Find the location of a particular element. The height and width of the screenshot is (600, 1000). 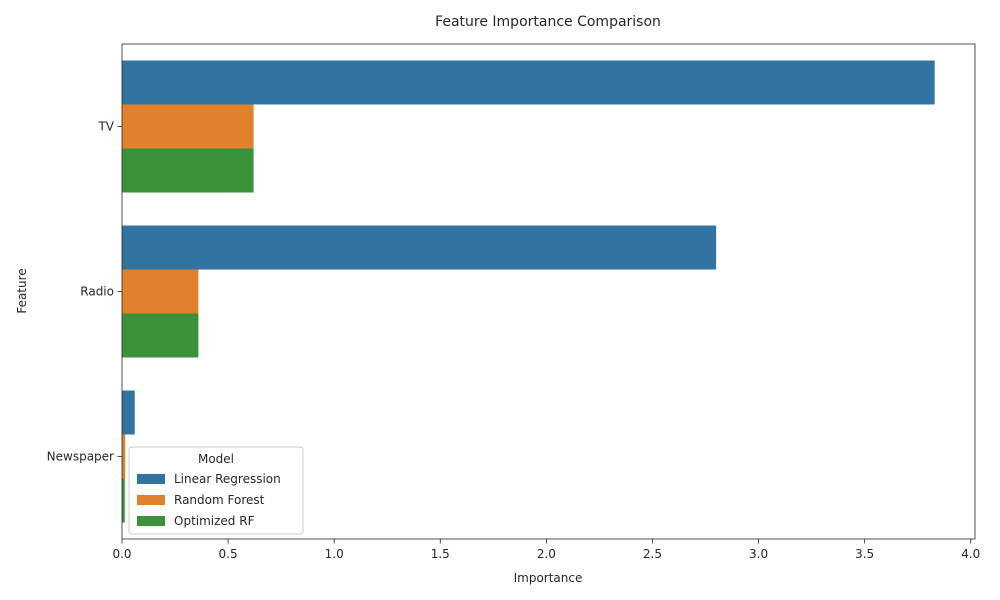

x-tick-label: 2.0 is located at coordinates (546, 554).